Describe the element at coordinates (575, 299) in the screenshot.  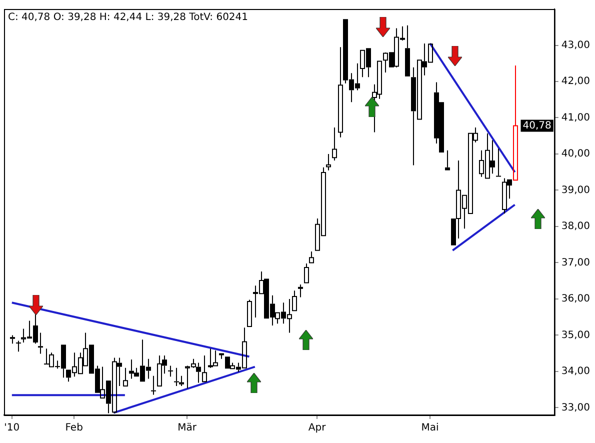
I see `y-tick-label: 36,00` at that location.